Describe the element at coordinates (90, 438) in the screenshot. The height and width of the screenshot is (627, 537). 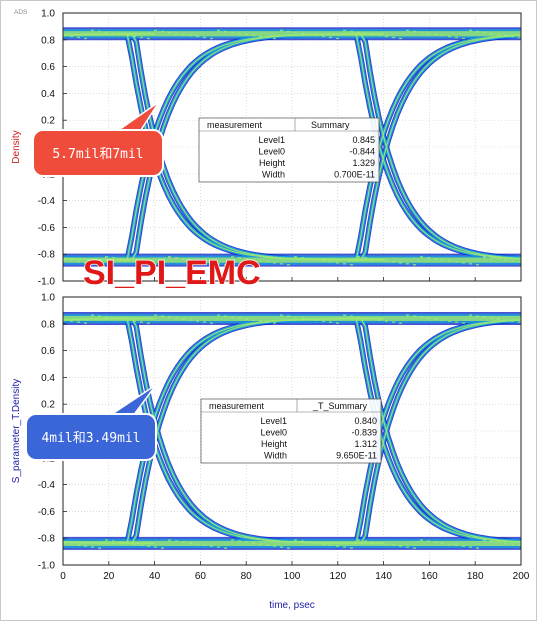
I see `callout-text: 4mil和3.49mil` at that location.